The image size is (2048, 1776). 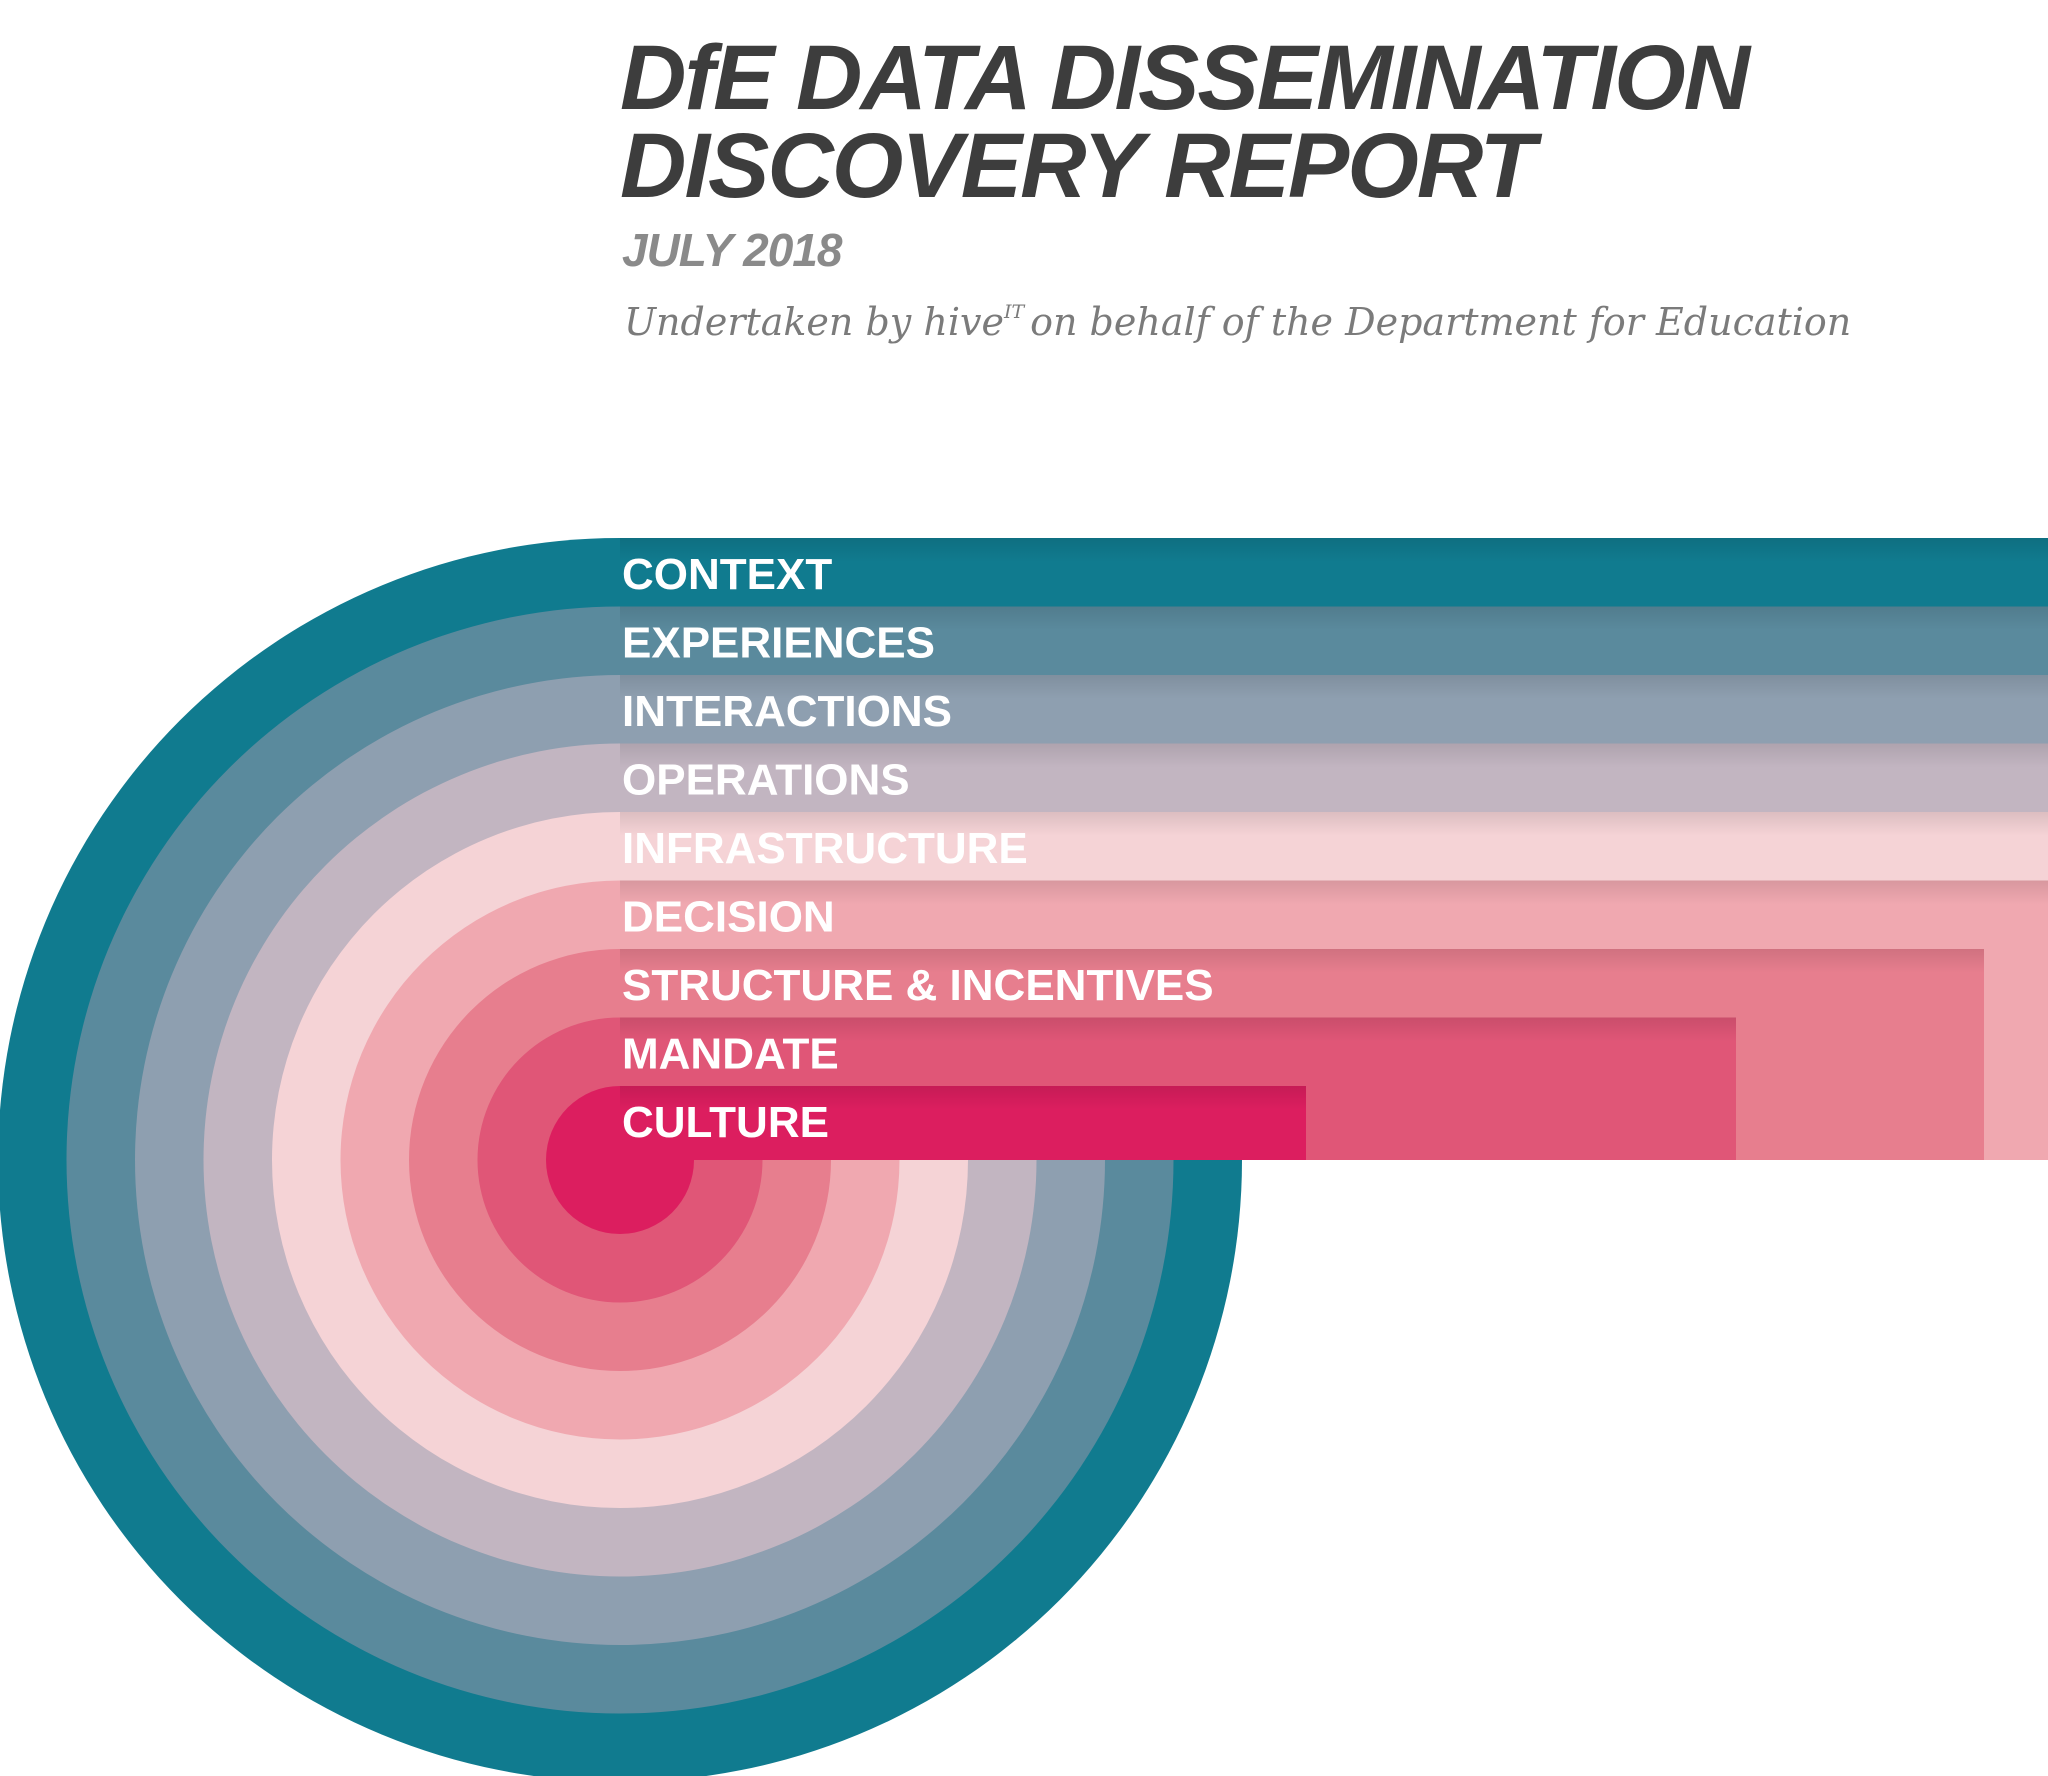 What do you see at coordinates (766, 780) in the screenshot?
I see `layer-label-operations: OPERATIONS` at bounding box center [766, 780].